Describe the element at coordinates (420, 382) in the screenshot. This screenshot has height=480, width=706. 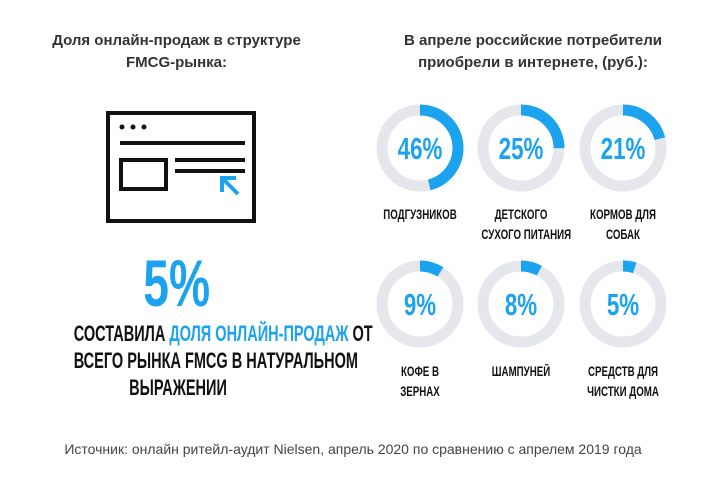
I see `donut-category-label: КОФЕ В ЗЕРНАХ` at that location.